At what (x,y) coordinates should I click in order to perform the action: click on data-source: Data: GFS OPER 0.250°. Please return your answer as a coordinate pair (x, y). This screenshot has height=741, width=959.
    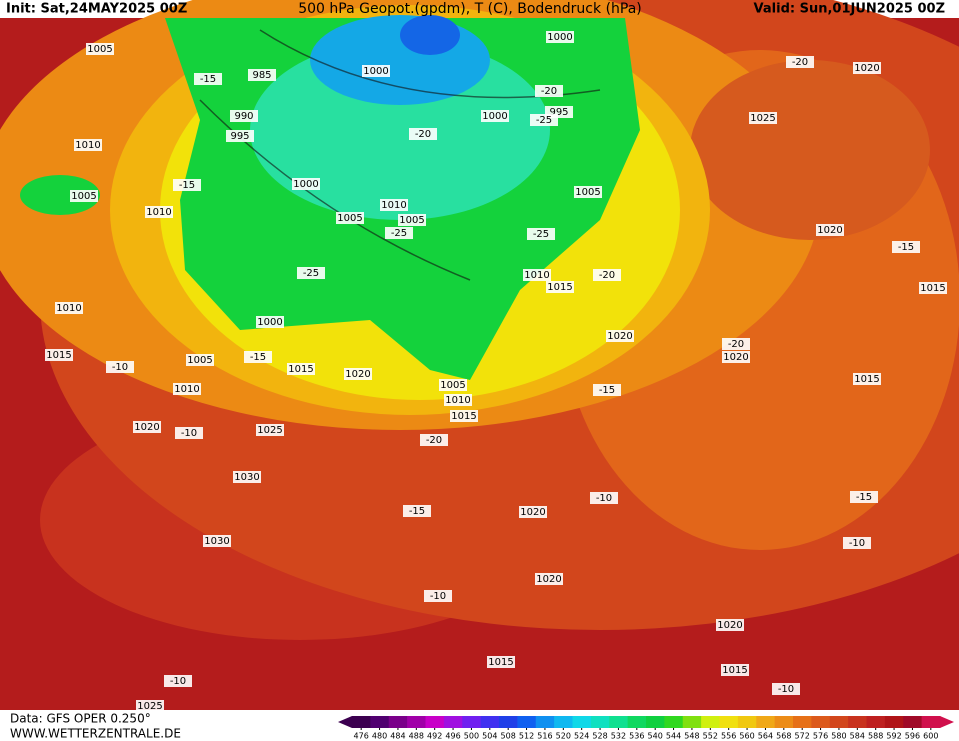
    Looking at the image, I should click on (80, 719).